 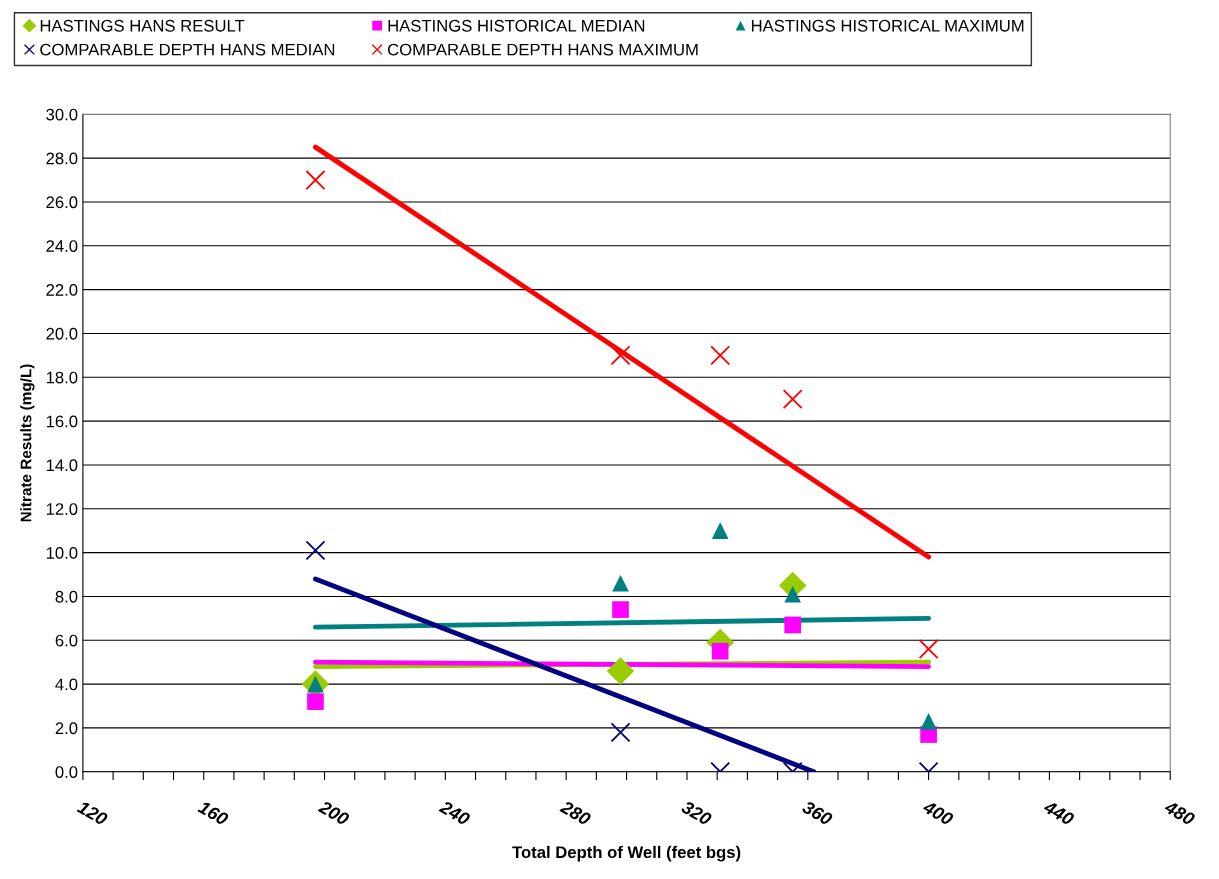 I want to click on x-tick-label: 160, so click(x=213, y=813).